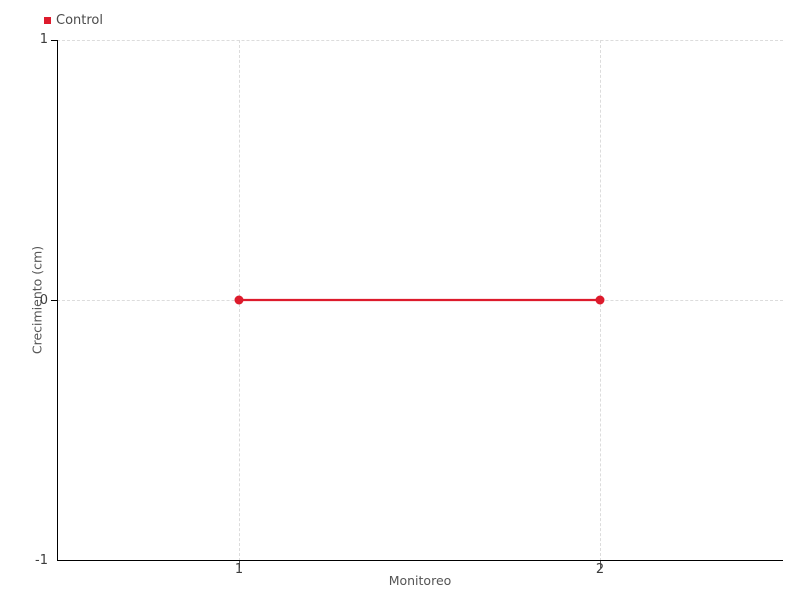 The height and width of the screenshot is (600, 800). I want to click on y-tick-label-1: 1, so click(43, 39).